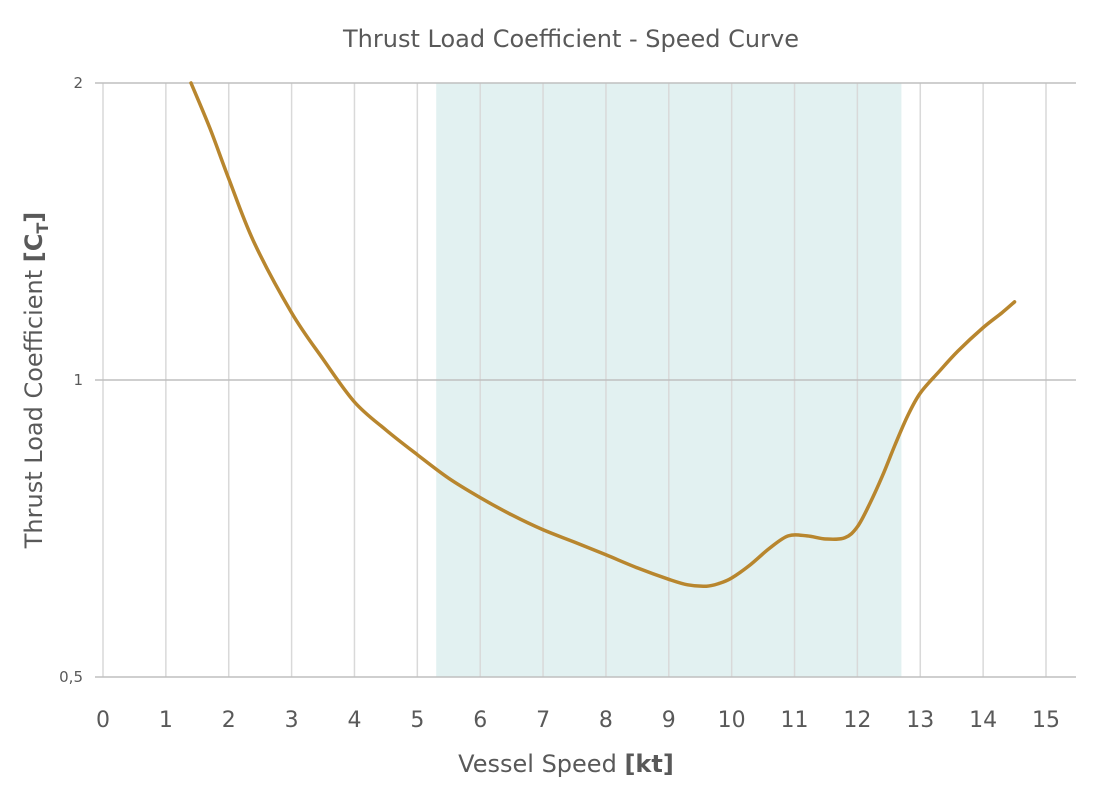 Image resolution: width=1106 pixels, height=799 pixels. What do you see at coordinates (732, 720) in the screenshot?
I see `x-tick-label: 10` at bounding box center [732, 720].